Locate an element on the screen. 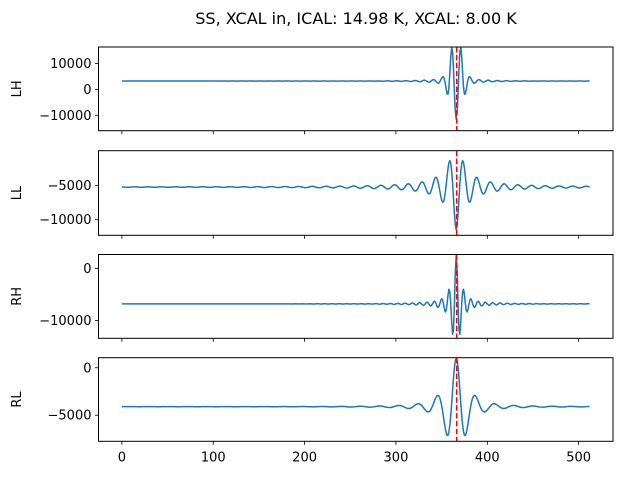 The height and width of the screenshot is (480, 640). y-axis-label-ll: LL is located at coordinates (17, 192).